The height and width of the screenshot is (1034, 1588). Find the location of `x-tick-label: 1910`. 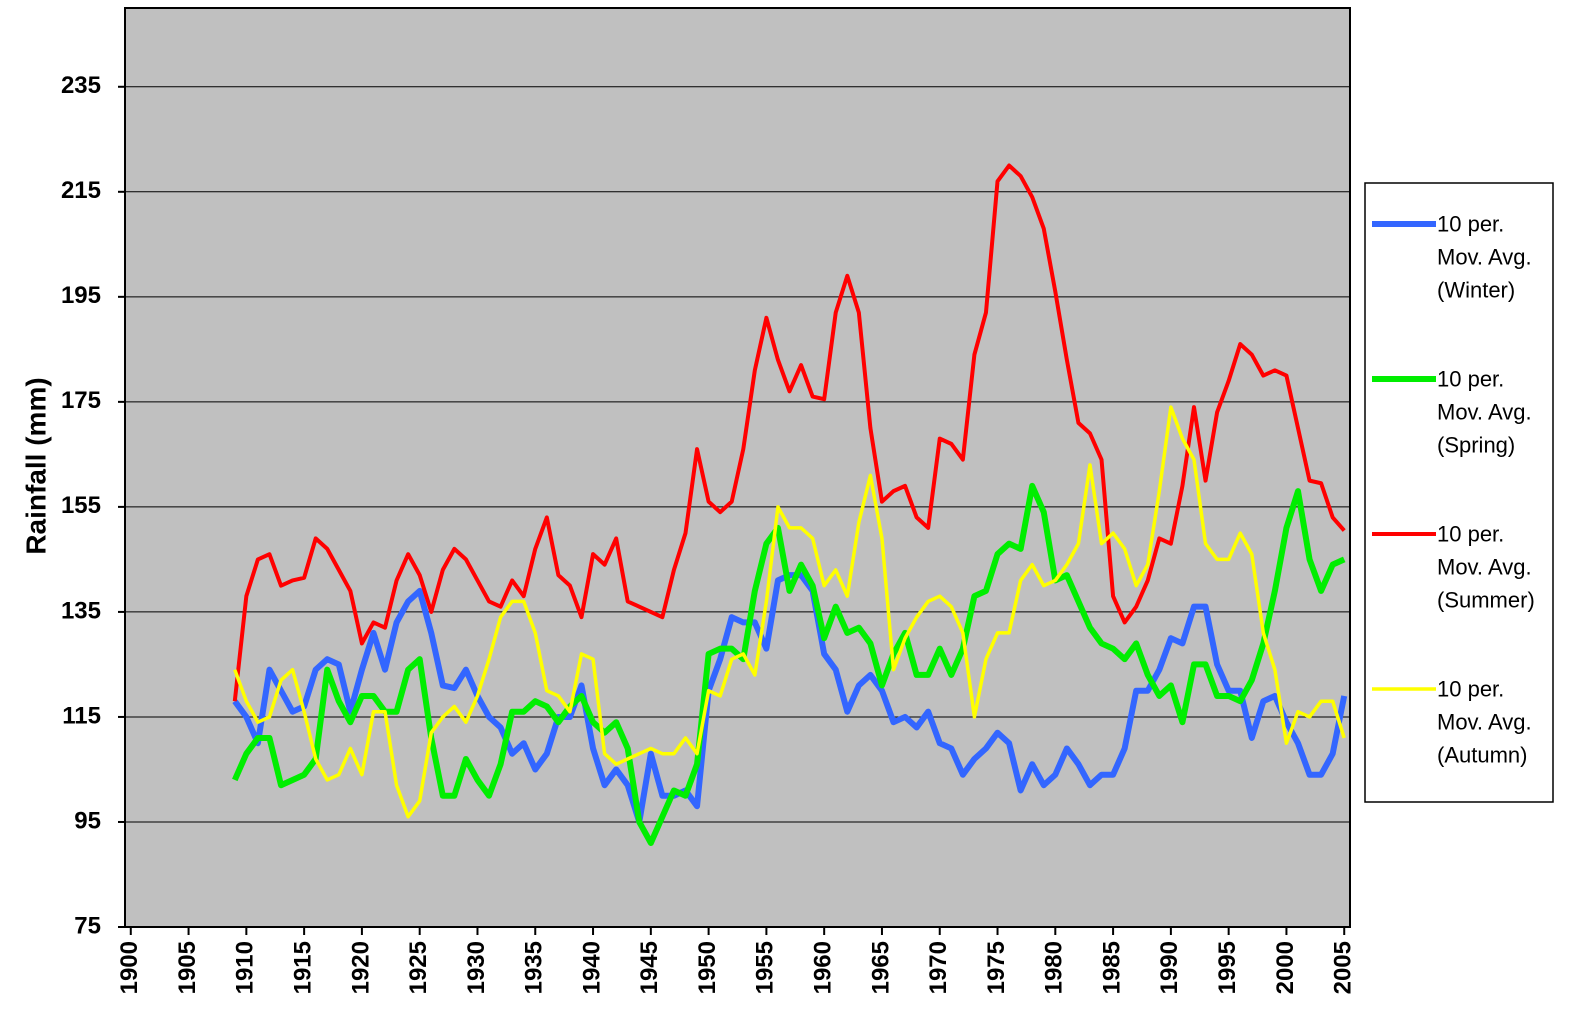

x-tick-label: 1910 is located at coordinates (245, 967).